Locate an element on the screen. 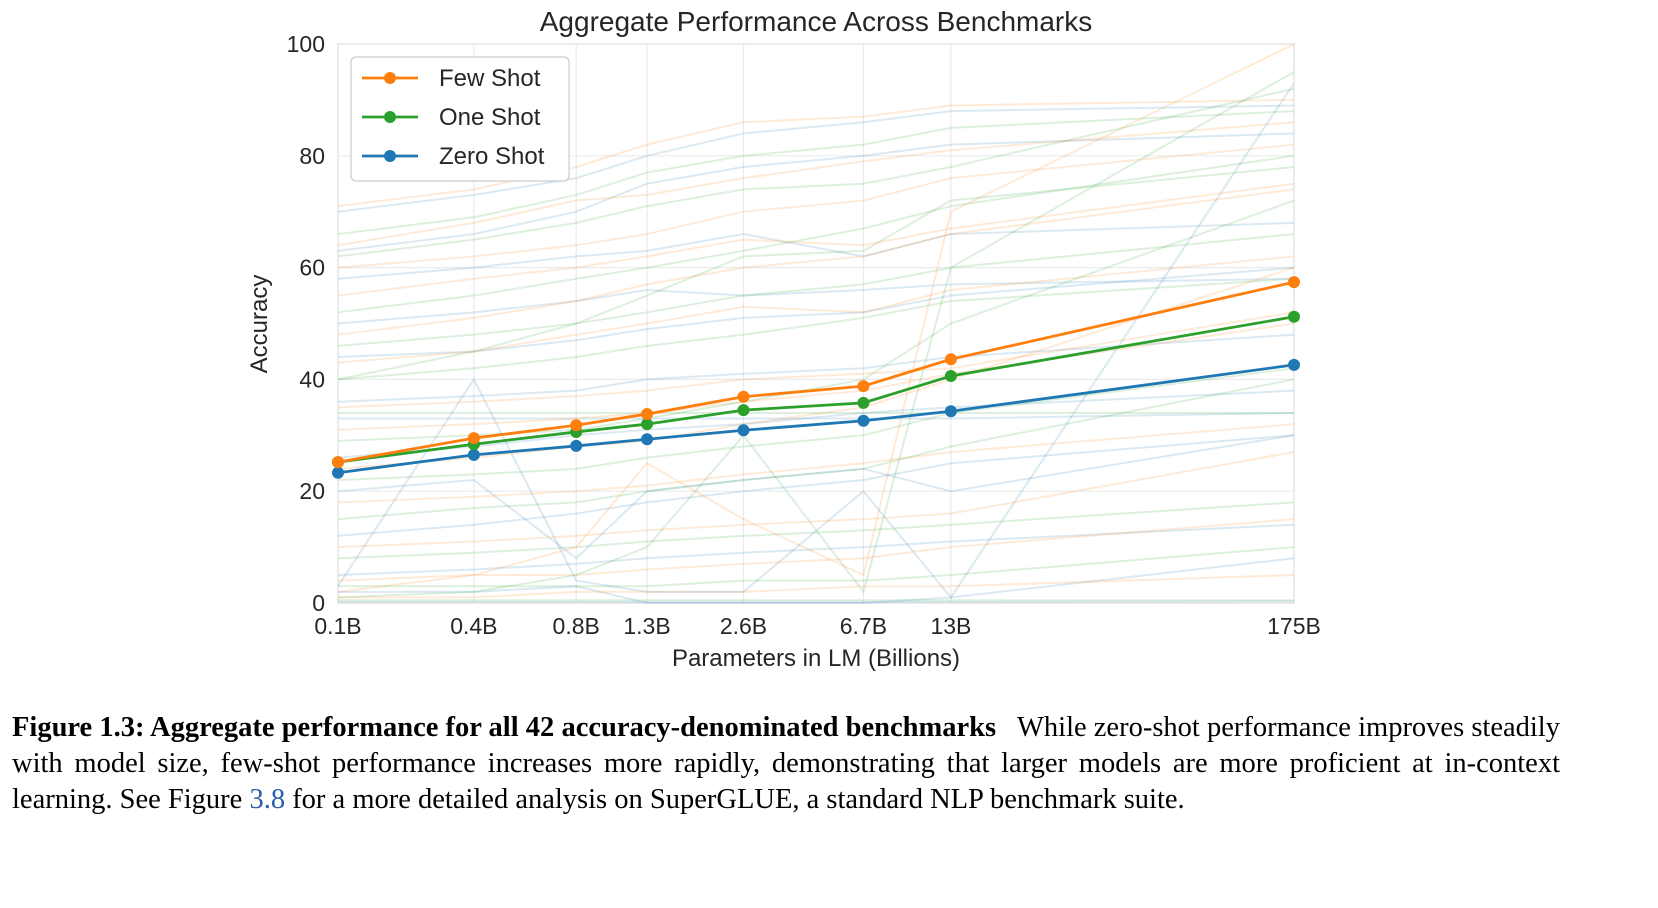 The height and width of the screenshot is (908, 1658). legend: Few Shot One Shot Zero Shot is located at coordinates (460, 119).